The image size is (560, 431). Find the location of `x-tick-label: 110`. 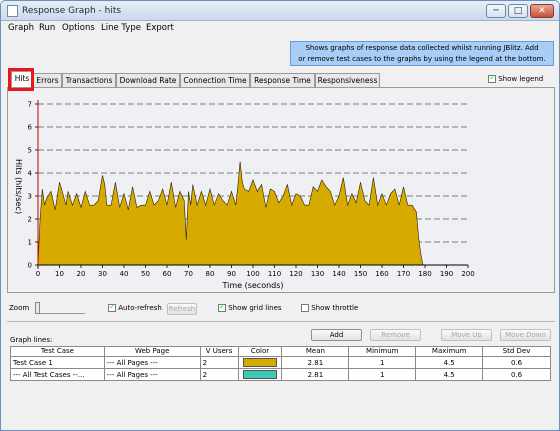

x-tick-label: 110 is located at coordinates (274, 274).